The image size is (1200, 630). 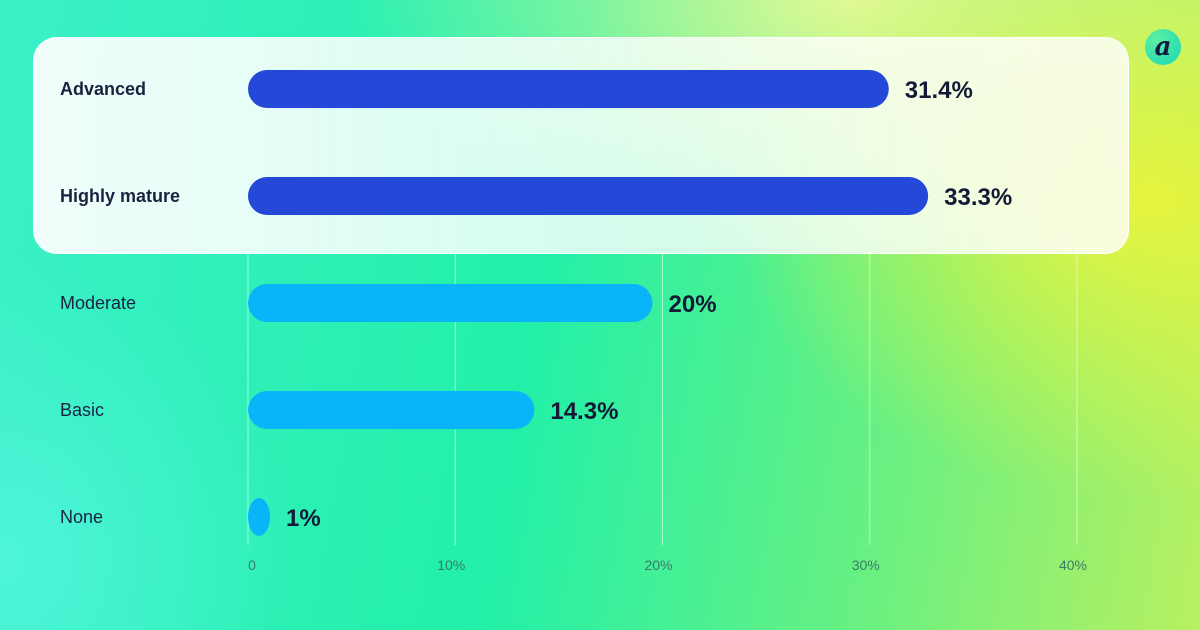 What do you see at coordinates (584, 411) in the screenshot?
I see `value-label: 14.3%` at bounding box center [584, 411].